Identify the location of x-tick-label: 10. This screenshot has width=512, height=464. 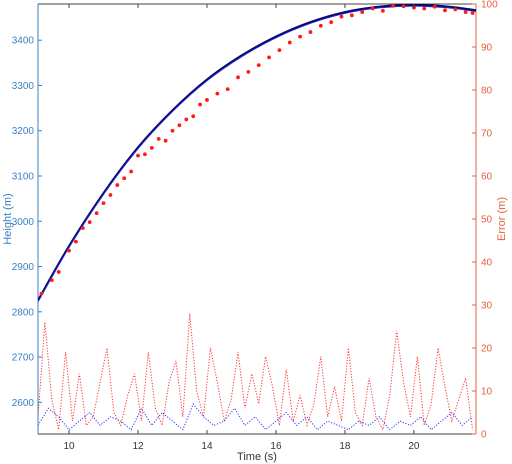
(69, 446).